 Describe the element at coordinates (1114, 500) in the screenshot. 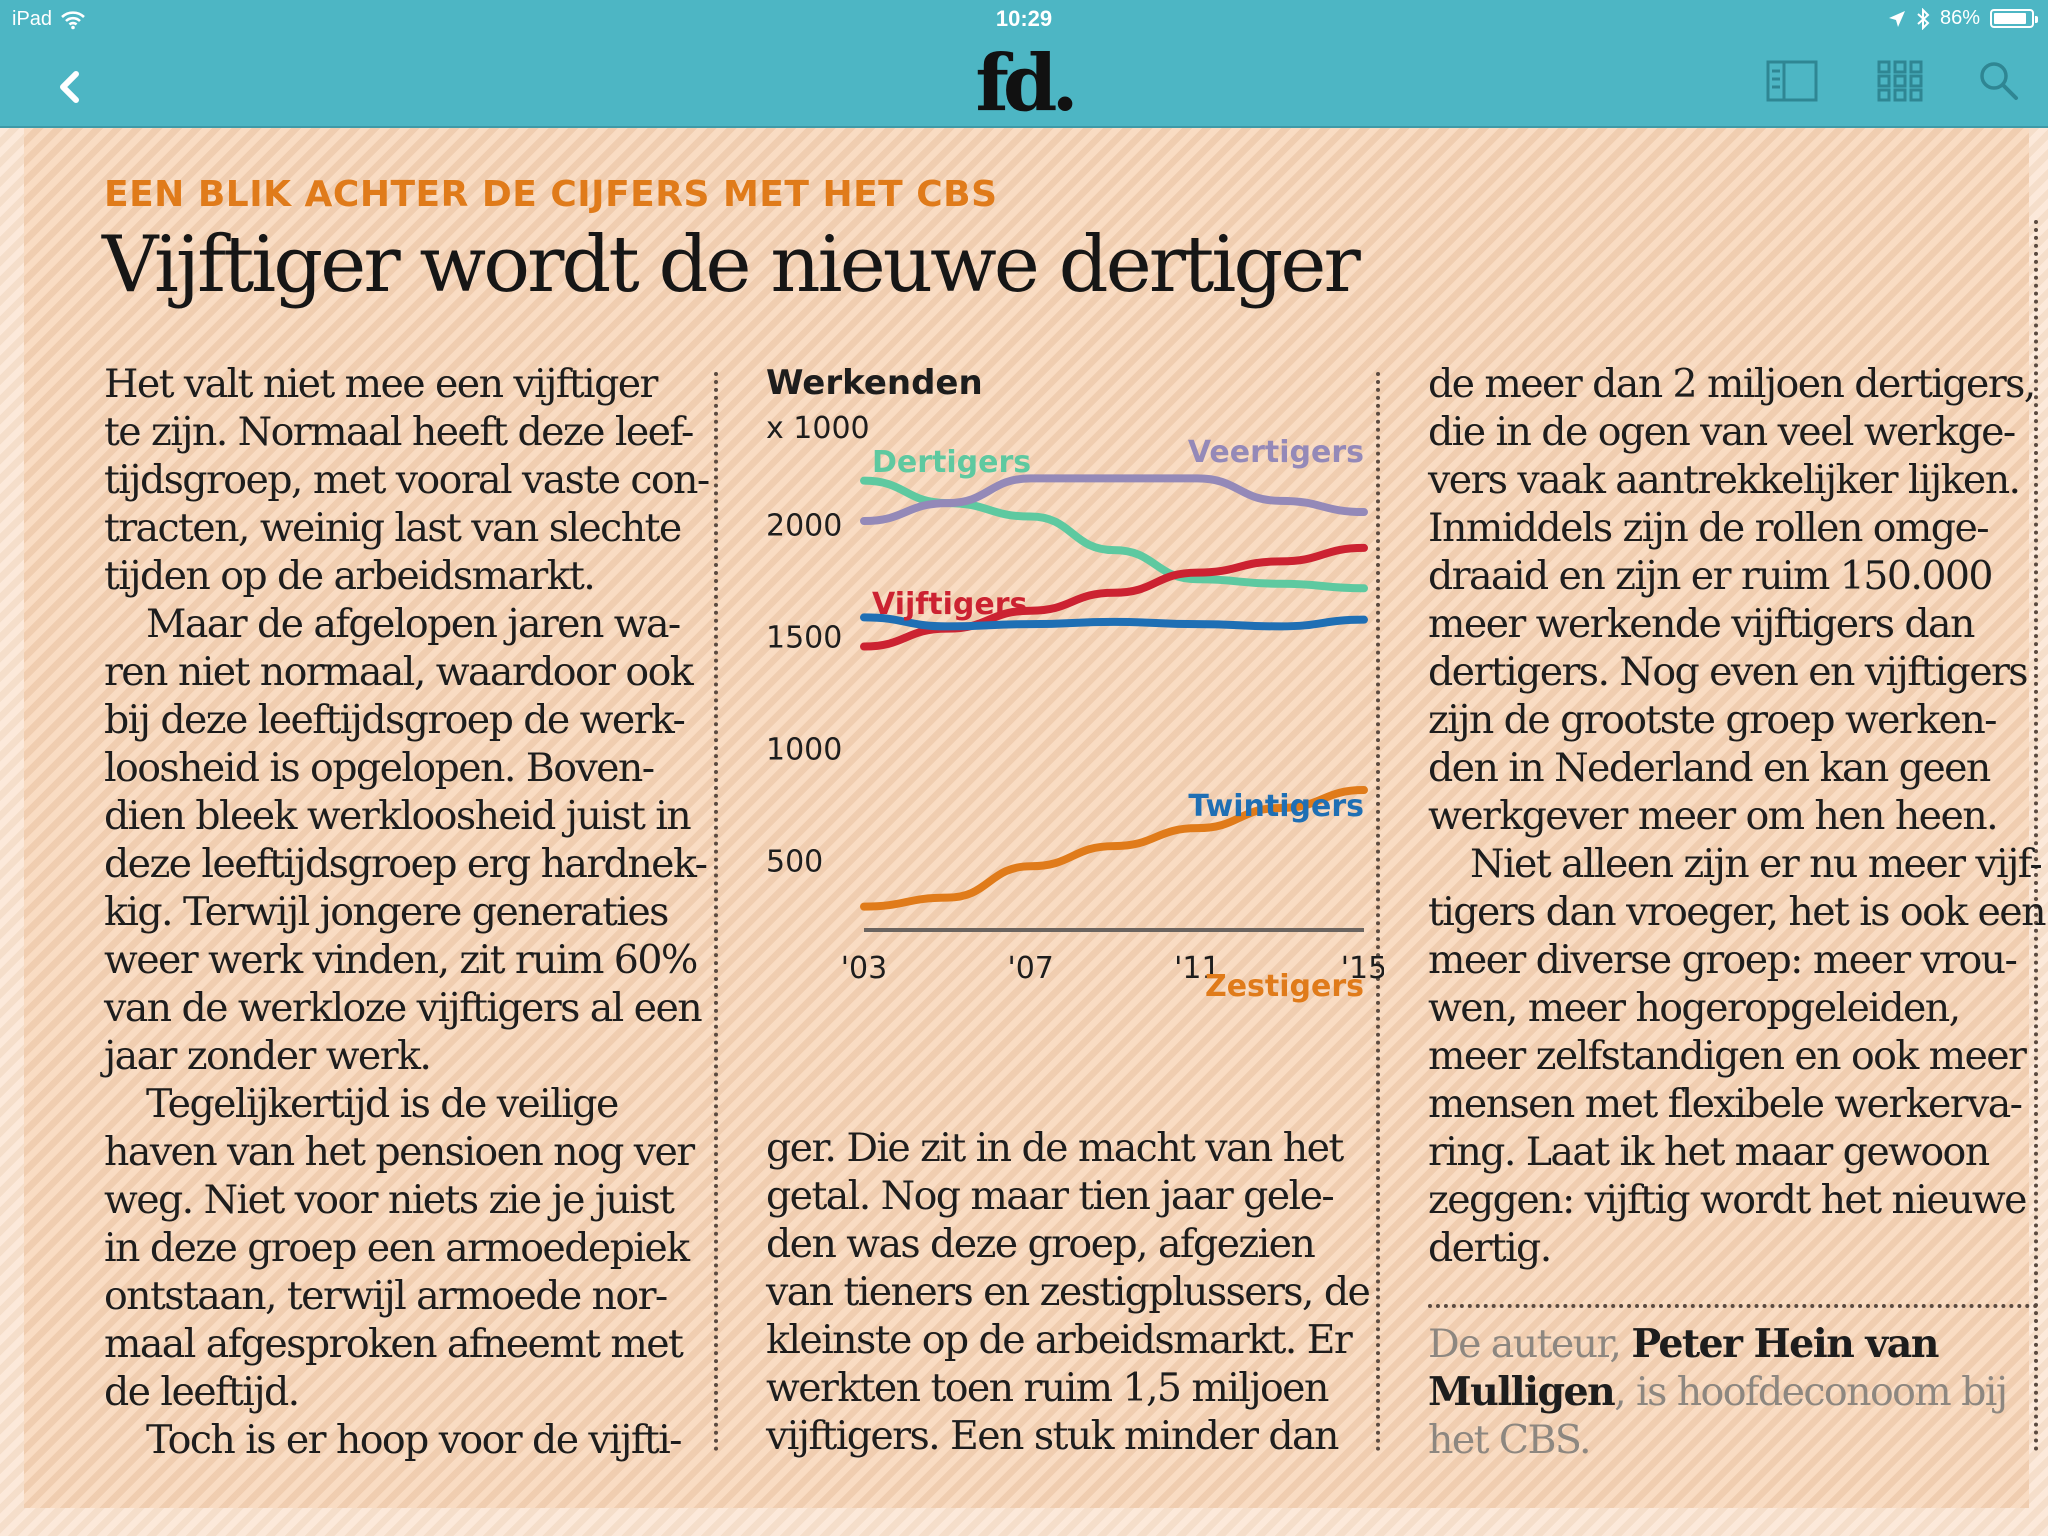

I see `series-line-veertigers` at that location.